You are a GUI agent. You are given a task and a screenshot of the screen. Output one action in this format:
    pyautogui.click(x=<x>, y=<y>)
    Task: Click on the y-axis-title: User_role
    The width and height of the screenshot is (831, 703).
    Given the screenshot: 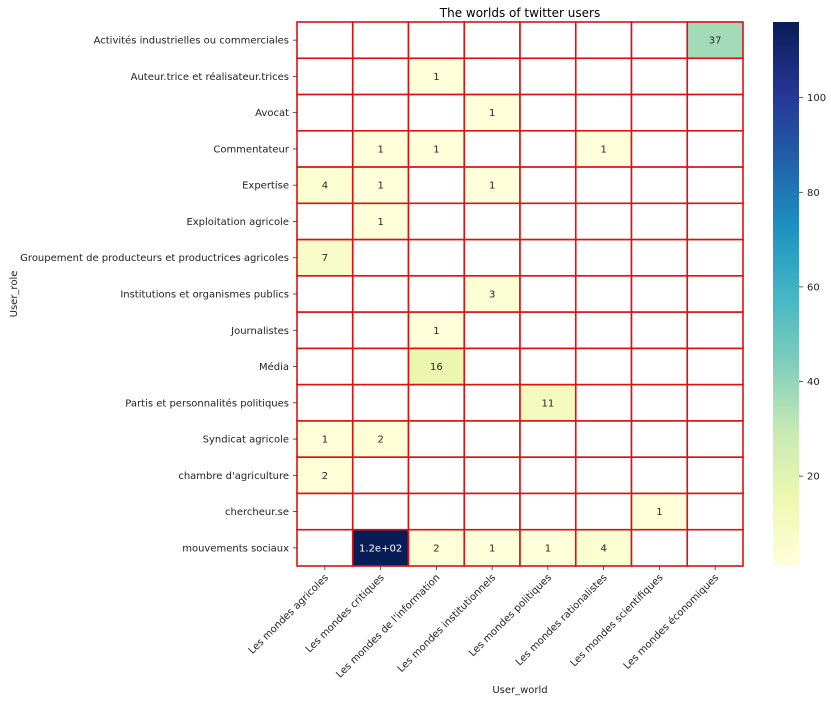 What is the action you would take?
    pyautogui.click(x=14, y=294)
    